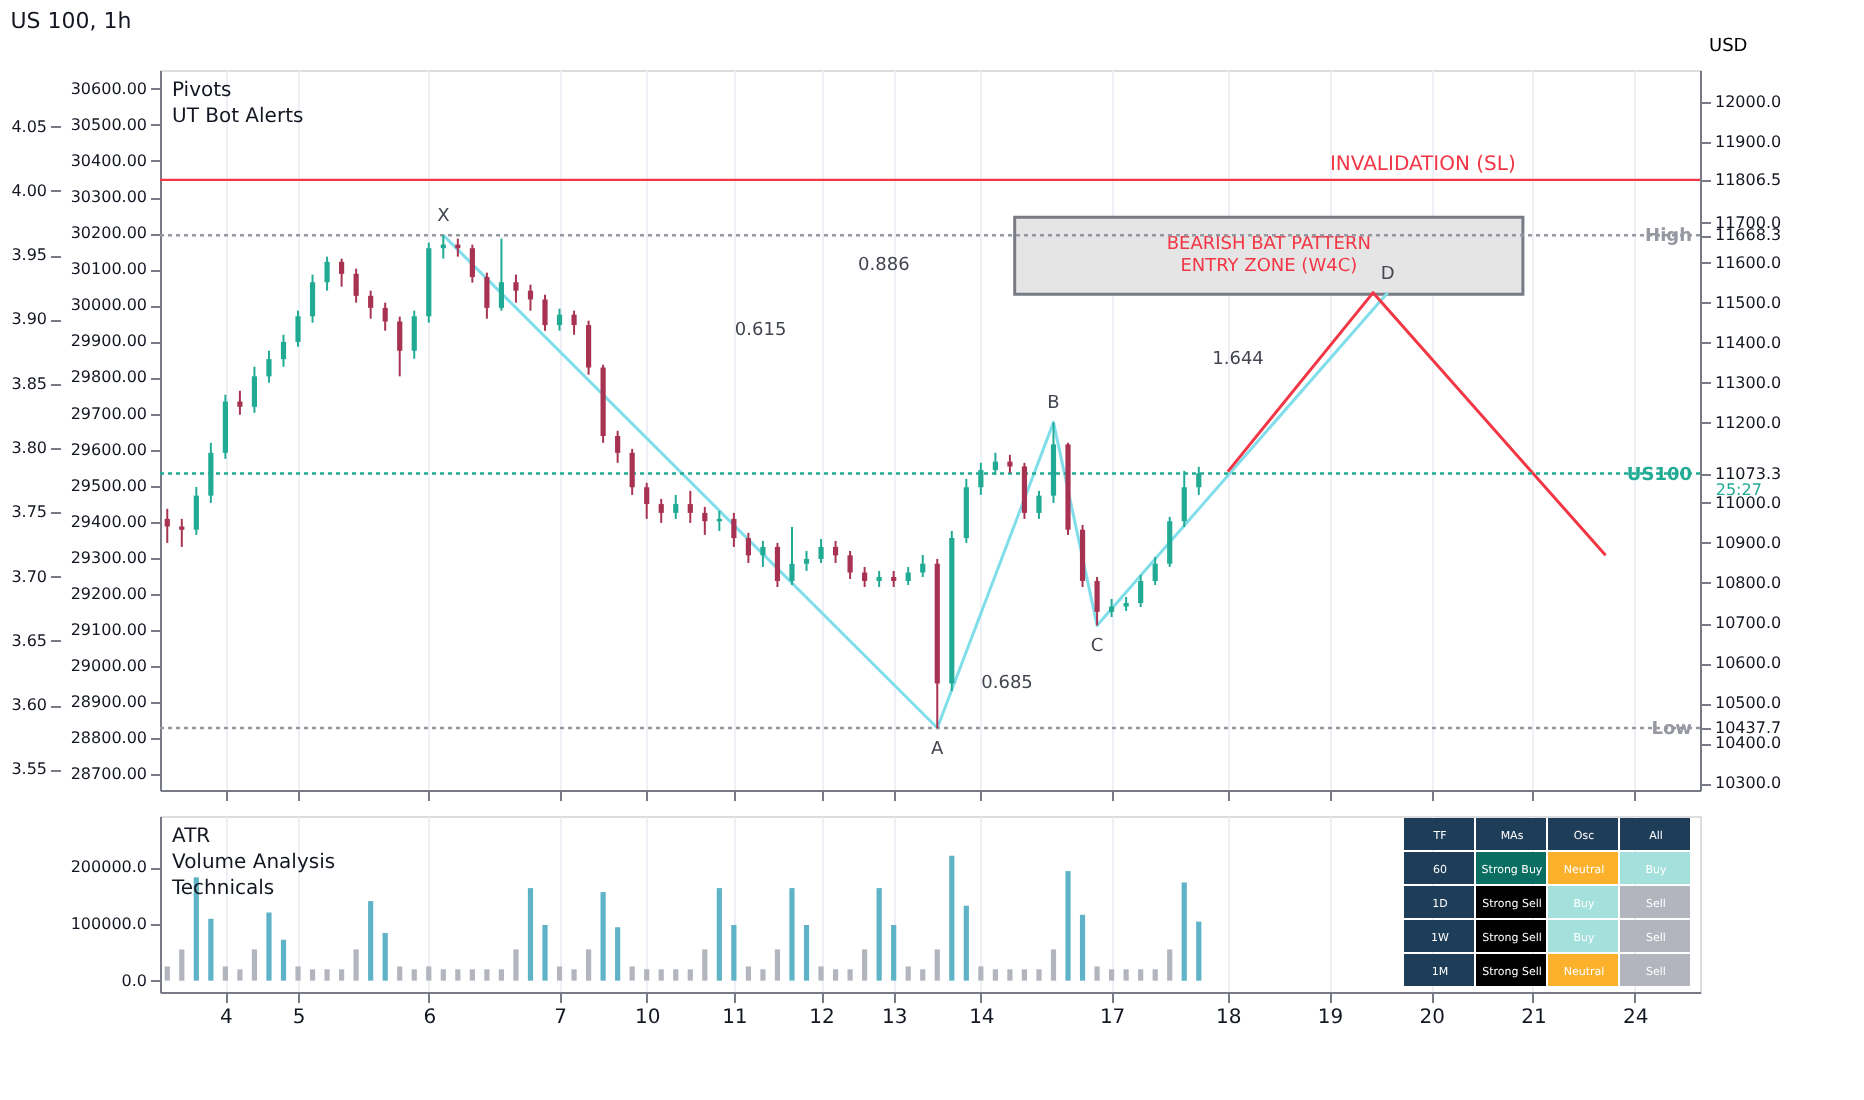  Describe the element at coordinates (1268, 256) in the screenshot. I see `band-label: BEARISH BAT PATTERN ENTRY ZONE (W4C)` at that location.